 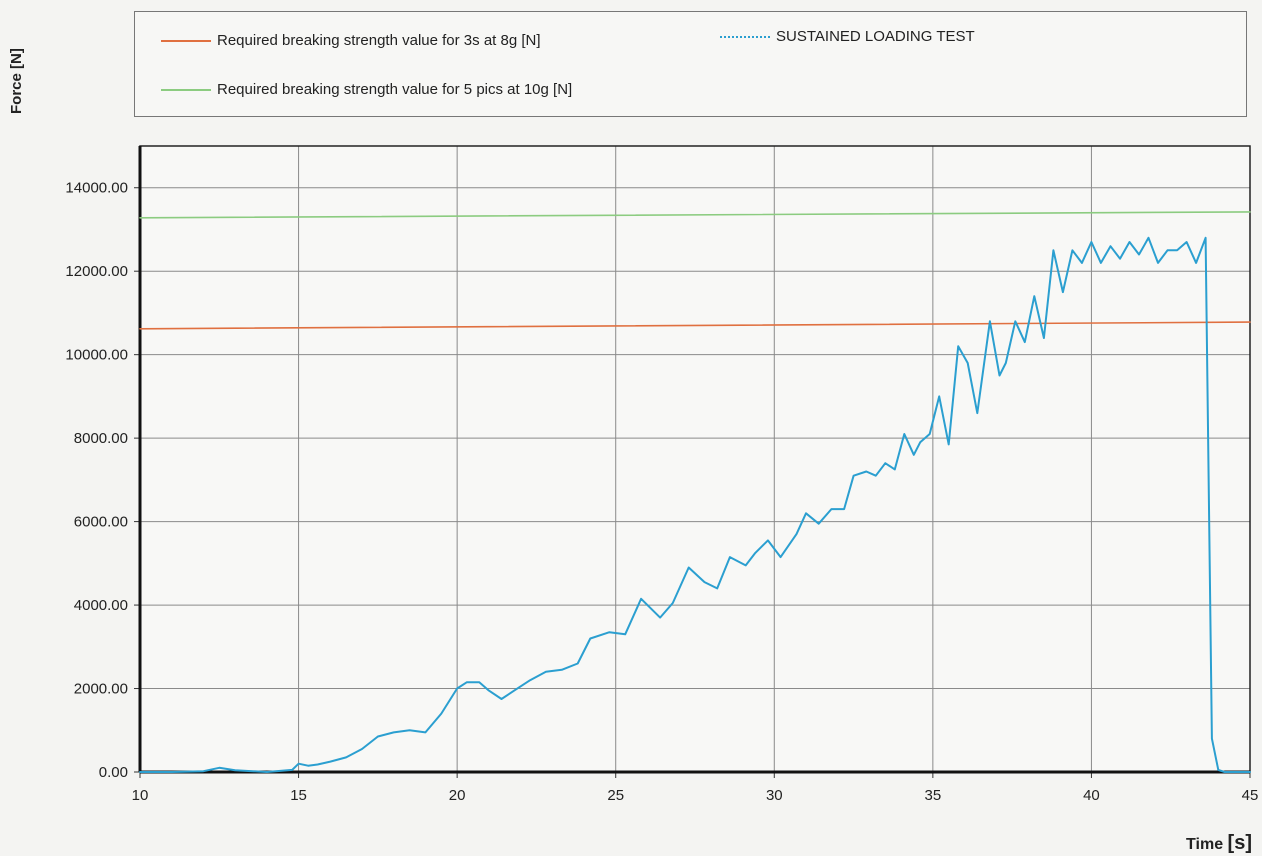 What do you see at coordinates (875, 36) in the screenshot?
I see `legend-label-sustained: SUSTAINED LOADING TEST` at bounding box center [875, 36].